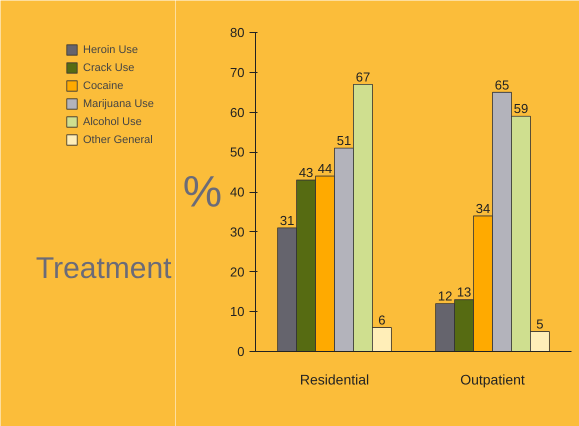 Image resolution: width=579 pixels, height=426 pixels. I want to click on data-label: 59, so click(521, 108).